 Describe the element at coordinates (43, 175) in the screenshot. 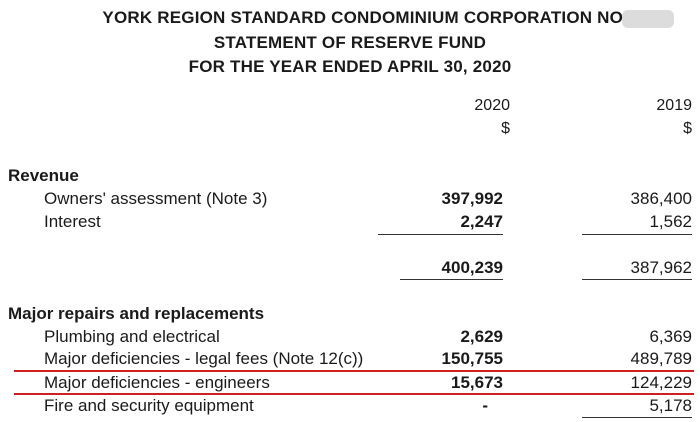

I see `section-revenue: Revenue` at that location.